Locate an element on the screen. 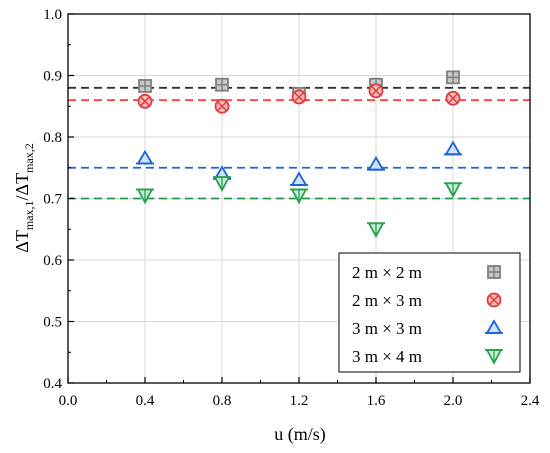 This screenshot has width=550, height=453. x-tick-label: 1.2 is located at coordinates (299, 401).